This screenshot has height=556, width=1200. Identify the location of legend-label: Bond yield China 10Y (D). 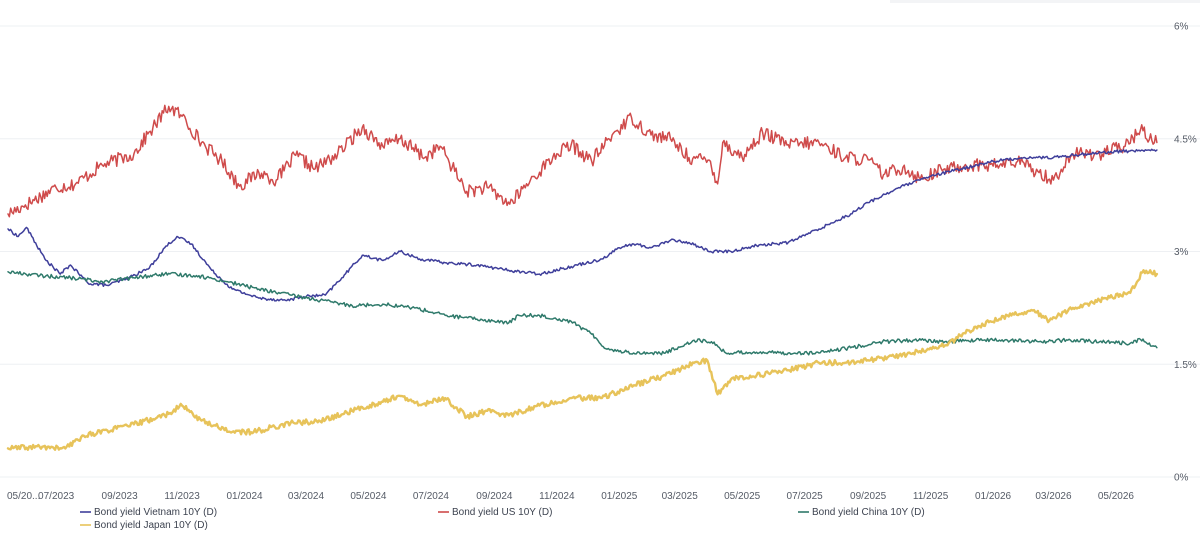
(868, 512).